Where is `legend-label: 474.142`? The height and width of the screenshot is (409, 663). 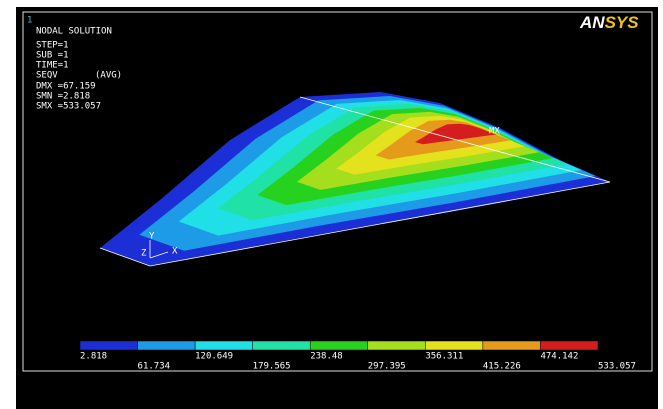 legend-label: 474.142 is located at coordinates (559, 357).